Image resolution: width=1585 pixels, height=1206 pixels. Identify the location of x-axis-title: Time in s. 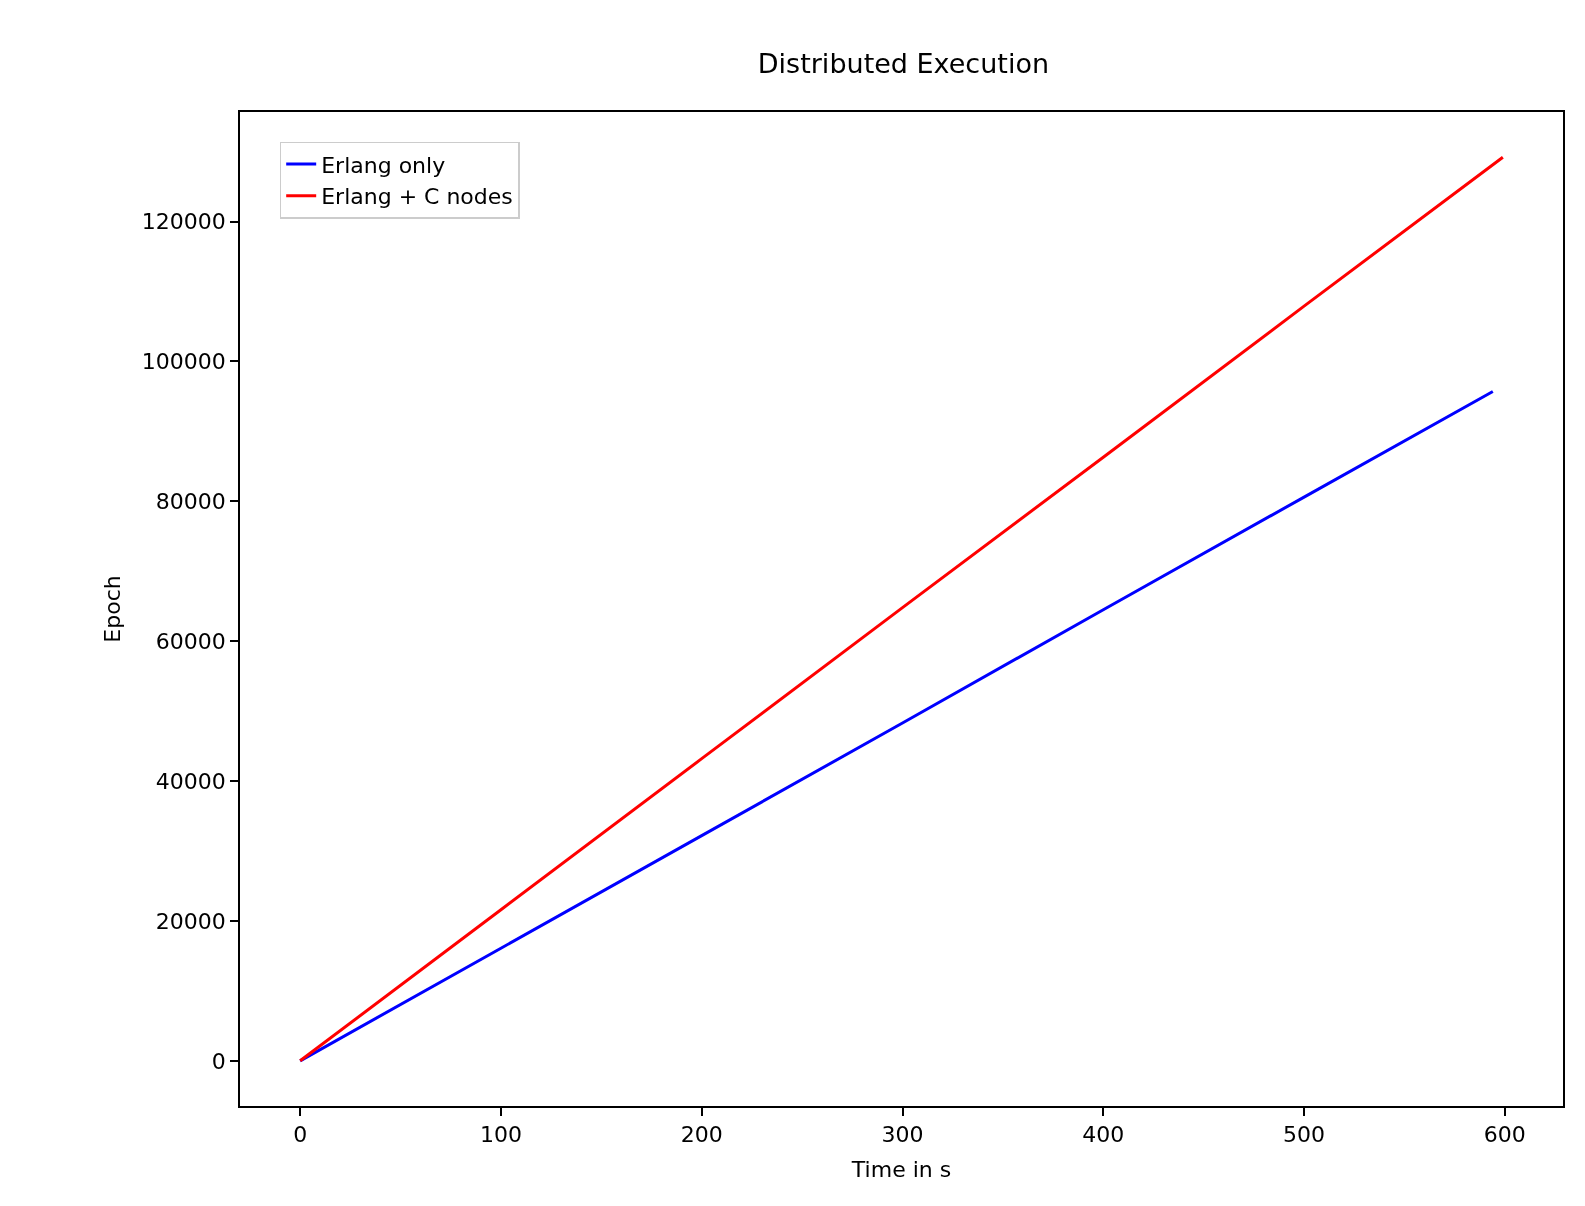
(901, 1169).